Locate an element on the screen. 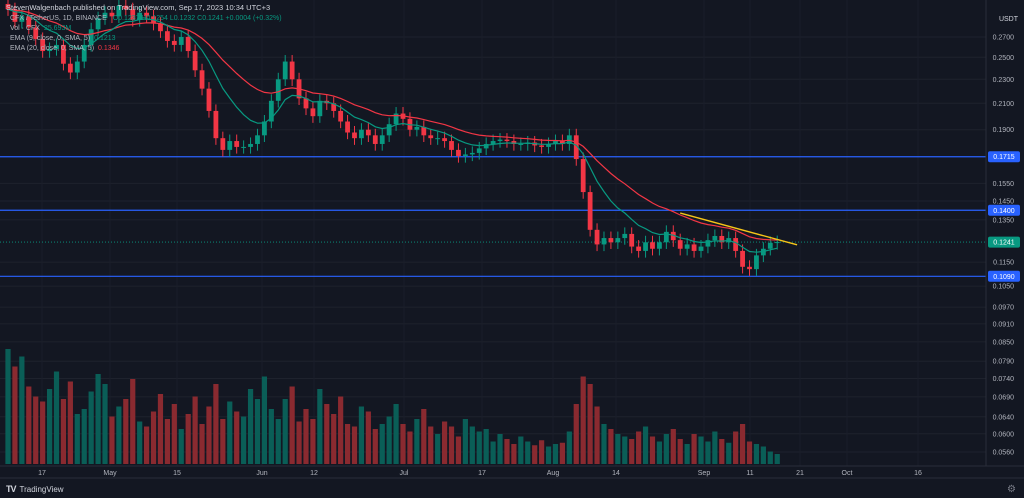 The image size is (1024, 498). tradingview-logo: TV TradingView is located at coordinates (35, 489).